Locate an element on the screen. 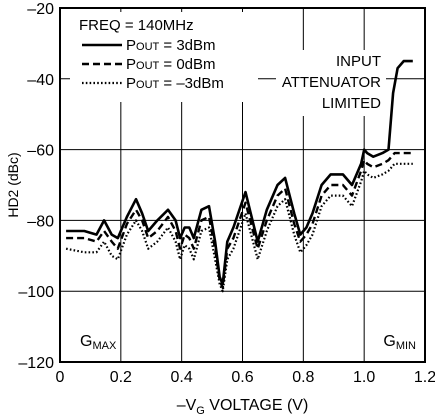 This screenshot has height=418, width=435. annotation-background is located at coordinates (331, 83).